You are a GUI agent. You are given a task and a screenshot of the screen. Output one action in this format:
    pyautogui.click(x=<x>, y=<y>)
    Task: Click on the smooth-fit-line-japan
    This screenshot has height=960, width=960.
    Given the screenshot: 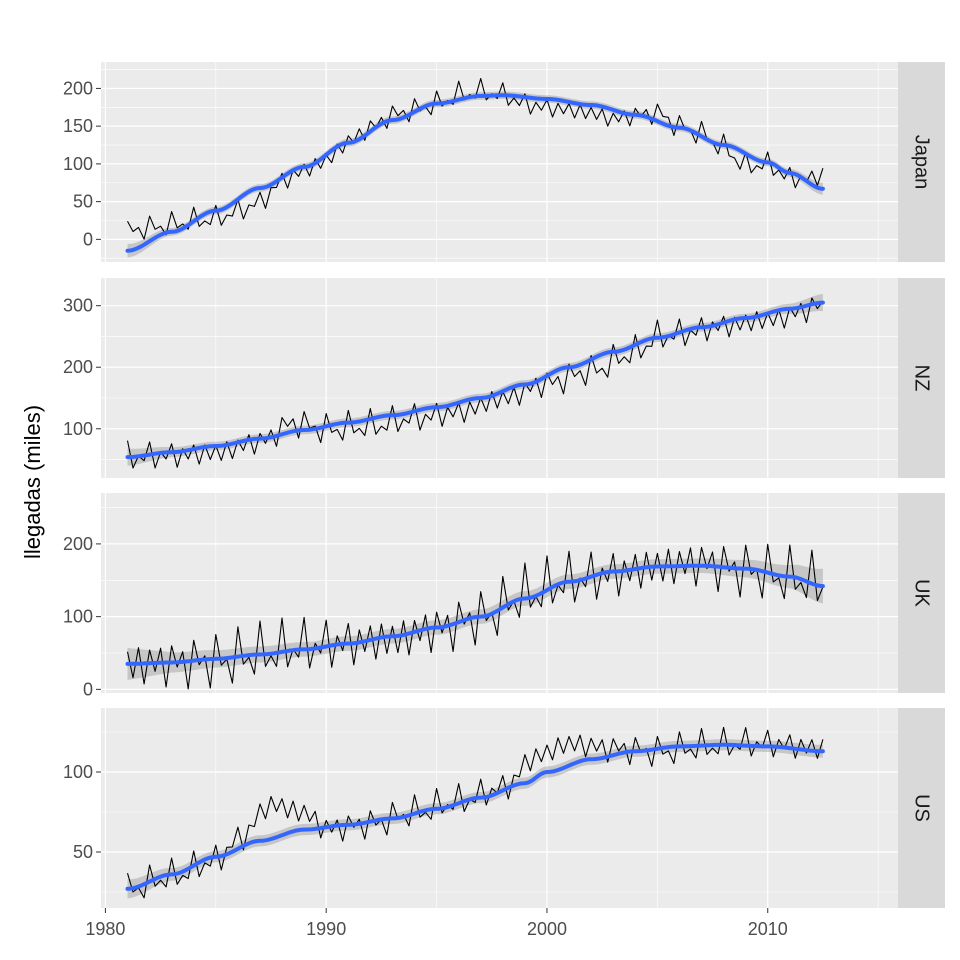 What is the action you would take?
    pyautogui.click(x=475, y=173)
    